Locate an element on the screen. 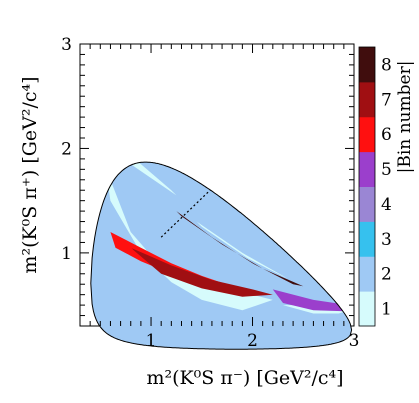 The height and width of the screenshot is (403, 419). colorbar-title: |Bin number| is located at coordinates (405, 117).